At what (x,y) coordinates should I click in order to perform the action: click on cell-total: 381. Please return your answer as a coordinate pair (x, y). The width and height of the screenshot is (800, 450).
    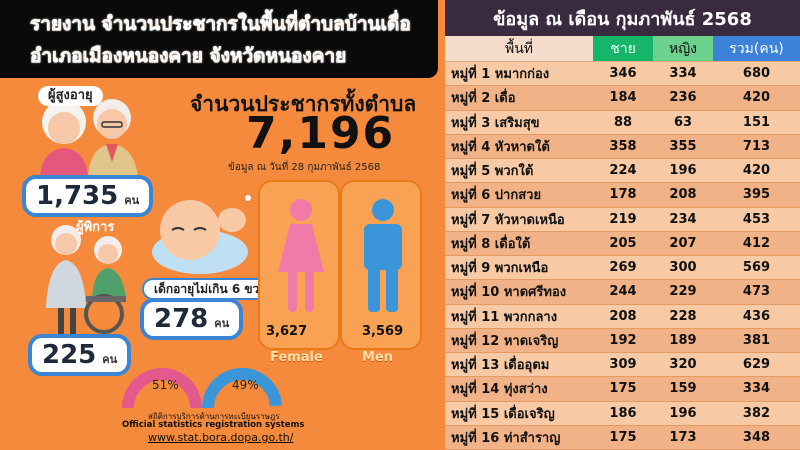
    Looking at the image, I should click on (756, 340).